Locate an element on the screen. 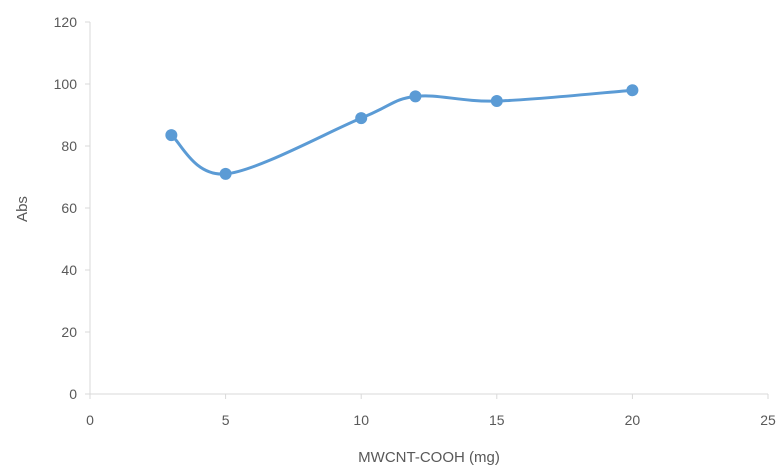 This screenshot has width=780, height=466. x-axis-title: MWCNT-COOH (mg) is located at coordinates (429, 457).